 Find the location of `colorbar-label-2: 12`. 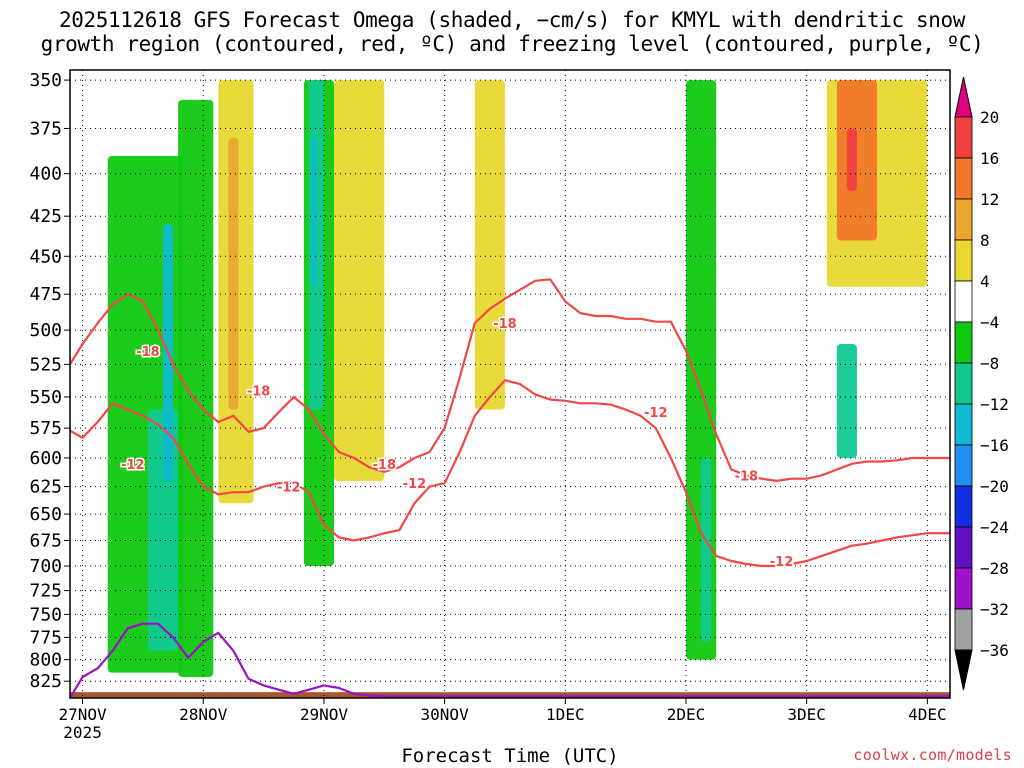

colorbar-label-2: 12 is located at coordinates (989, 199).